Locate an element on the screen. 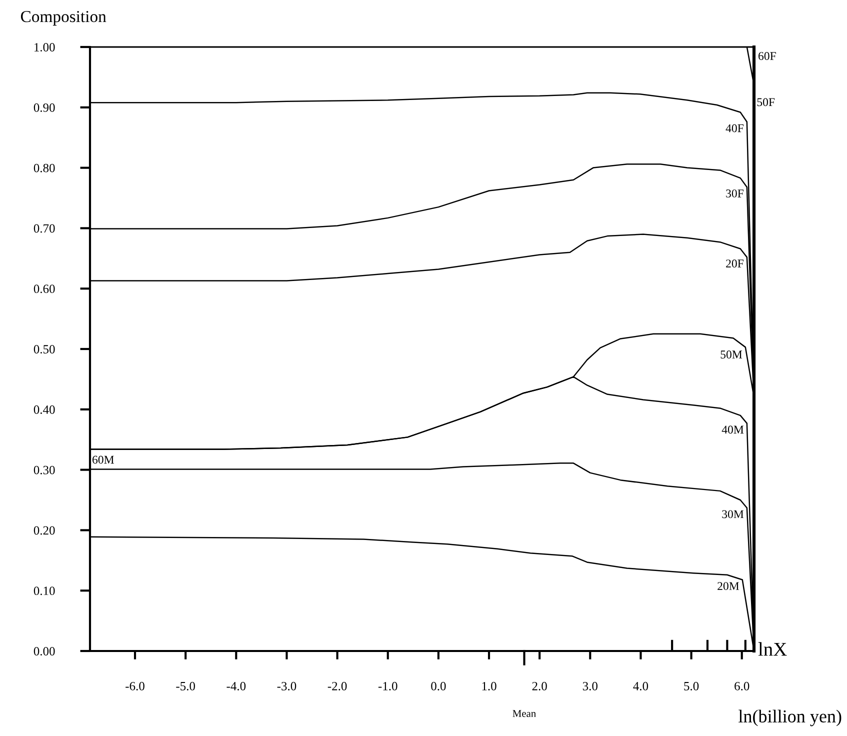 The image size is (847, 736). y-axis-title: Composition is located at coordinates (63, 18).